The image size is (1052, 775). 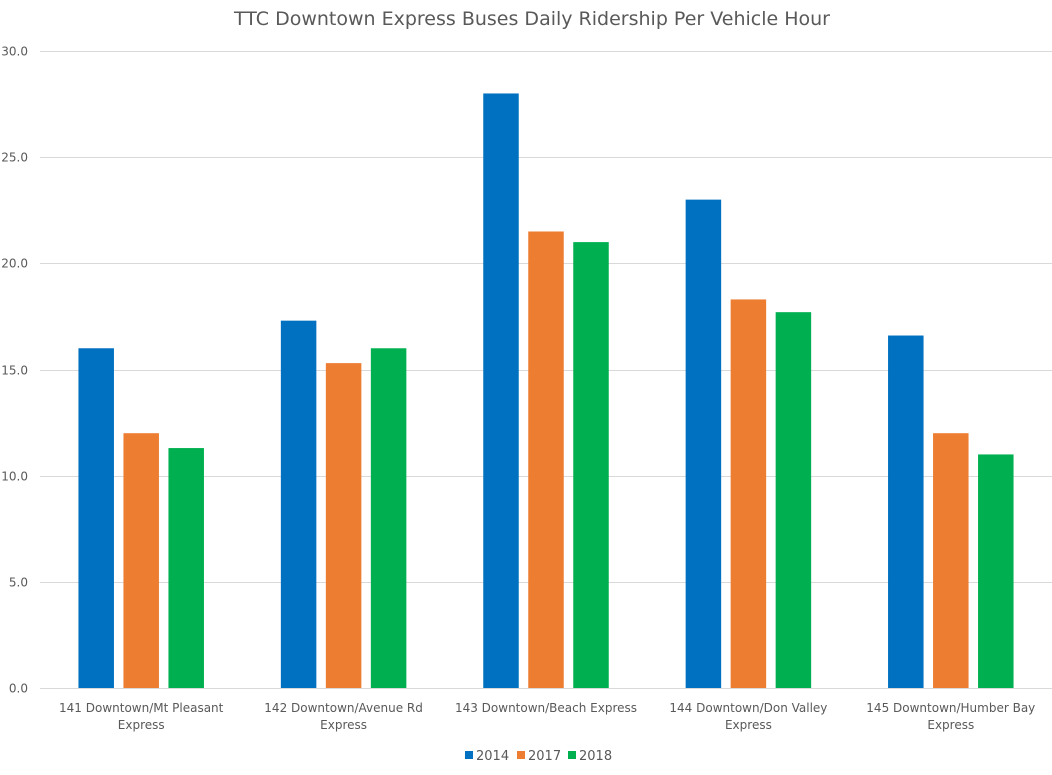 What do you see at coordinates (950, 708) in the screenshot?
I see `x-tick-label: 145 Downtown/Humber Bay` at bounding box center [950, 708].